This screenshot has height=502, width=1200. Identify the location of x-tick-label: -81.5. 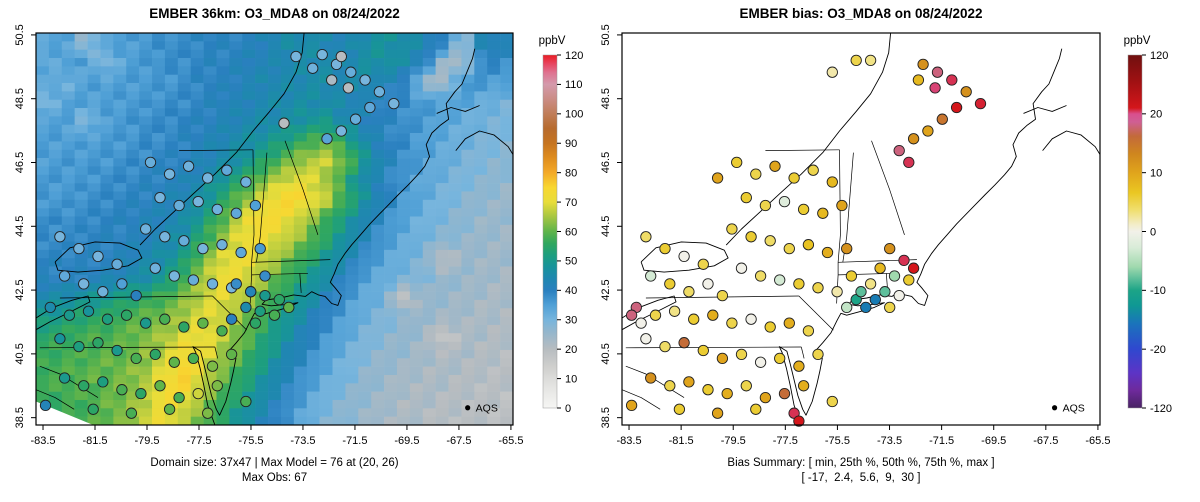
(94, 441).